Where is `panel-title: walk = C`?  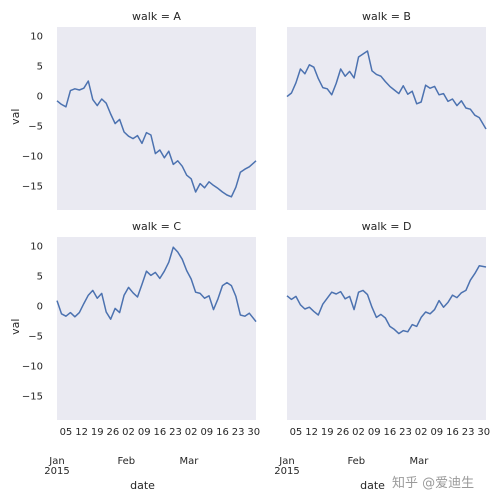 panel-title: walk = C is located at coordinates (156, 226).